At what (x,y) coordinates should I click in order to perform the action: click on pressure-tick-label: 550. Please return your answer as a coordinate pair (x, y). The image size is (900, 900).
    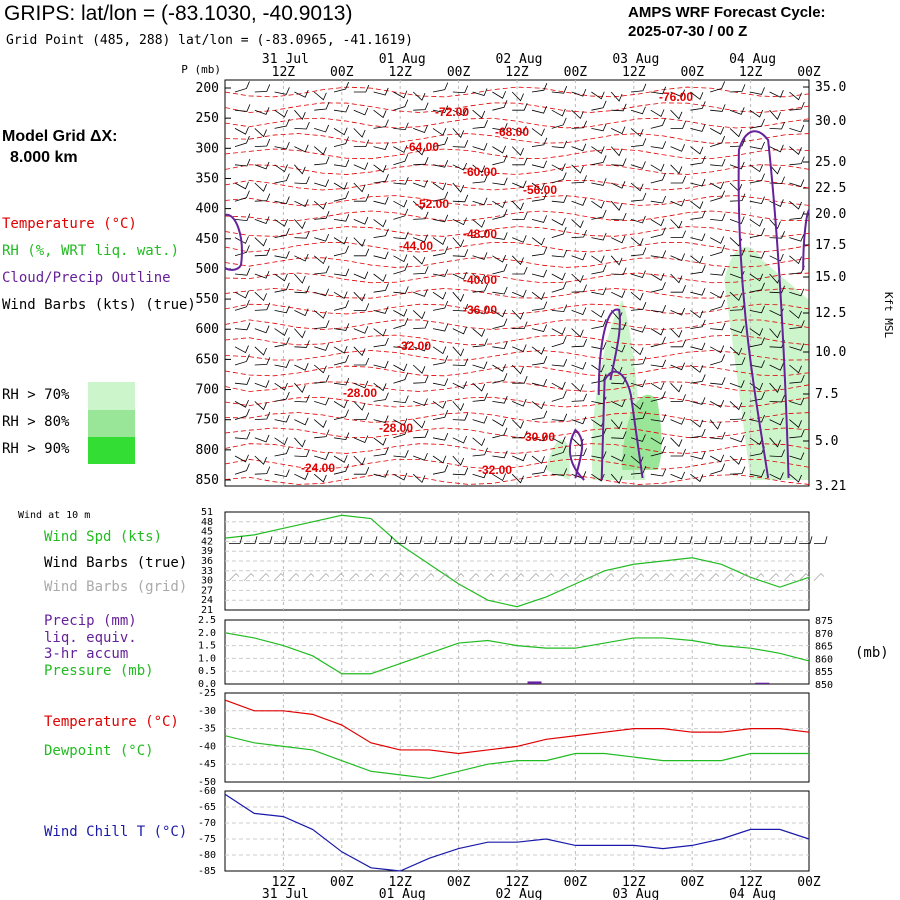
    Looking at the image, I should click on (207, 299).